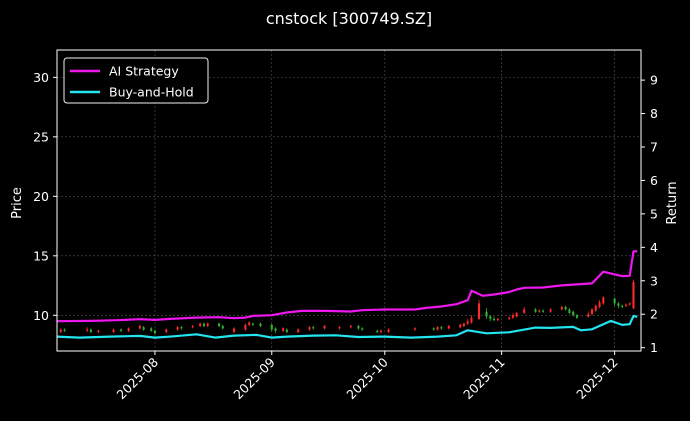 The image size is (690, 421). I want to click on legend-label: Buy-and-Hold, so click(151, 92).